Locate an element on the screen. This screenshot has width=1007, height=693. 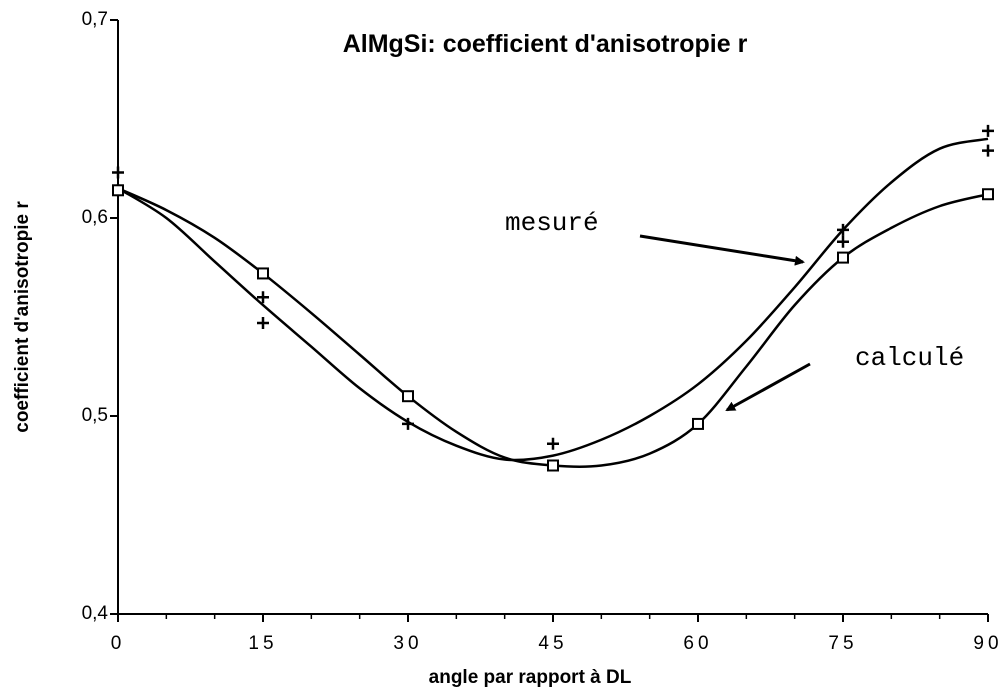
x-tick-label: 60 is located at coordinates (697, 643).